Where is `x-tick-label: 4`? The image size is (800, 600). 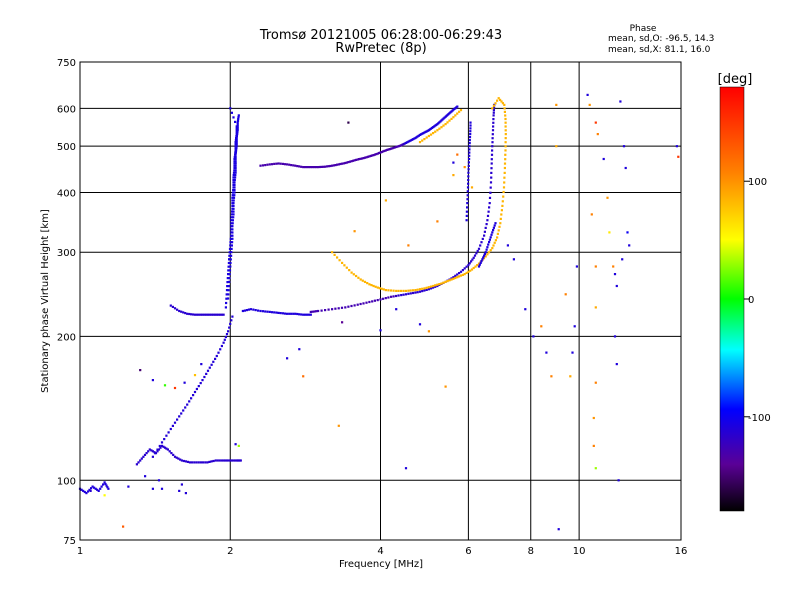 x-tick-label: 4 is located at coordinates (380, 551).